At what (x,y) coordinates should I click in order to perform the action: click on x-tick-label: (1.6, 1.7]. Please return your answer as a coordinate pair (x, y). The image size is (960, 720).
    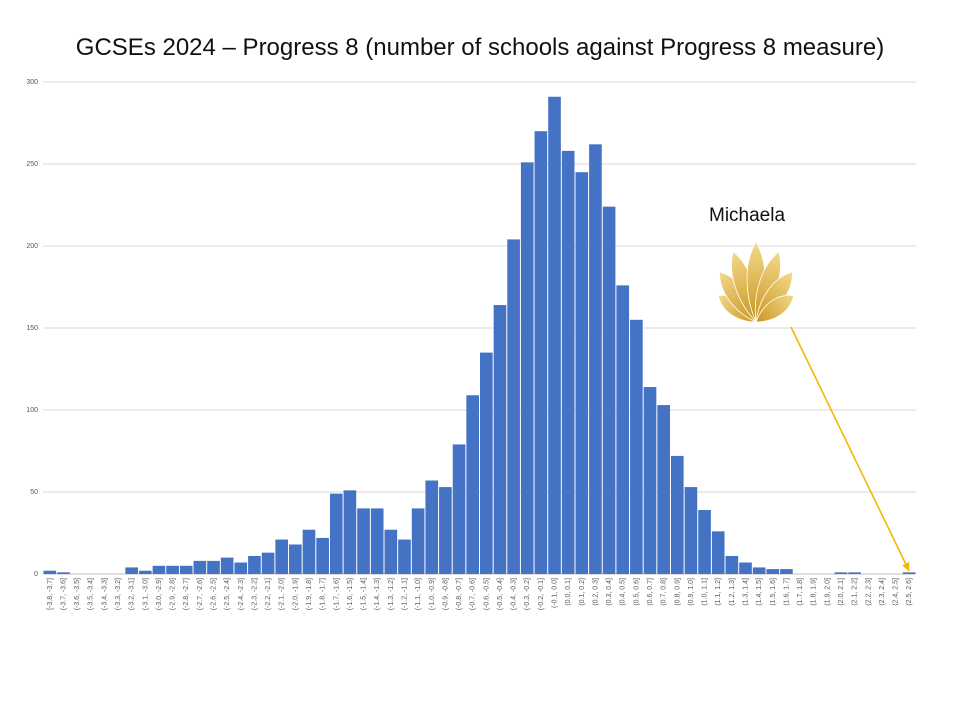
    Looking at the image, I should click on (786, 592).